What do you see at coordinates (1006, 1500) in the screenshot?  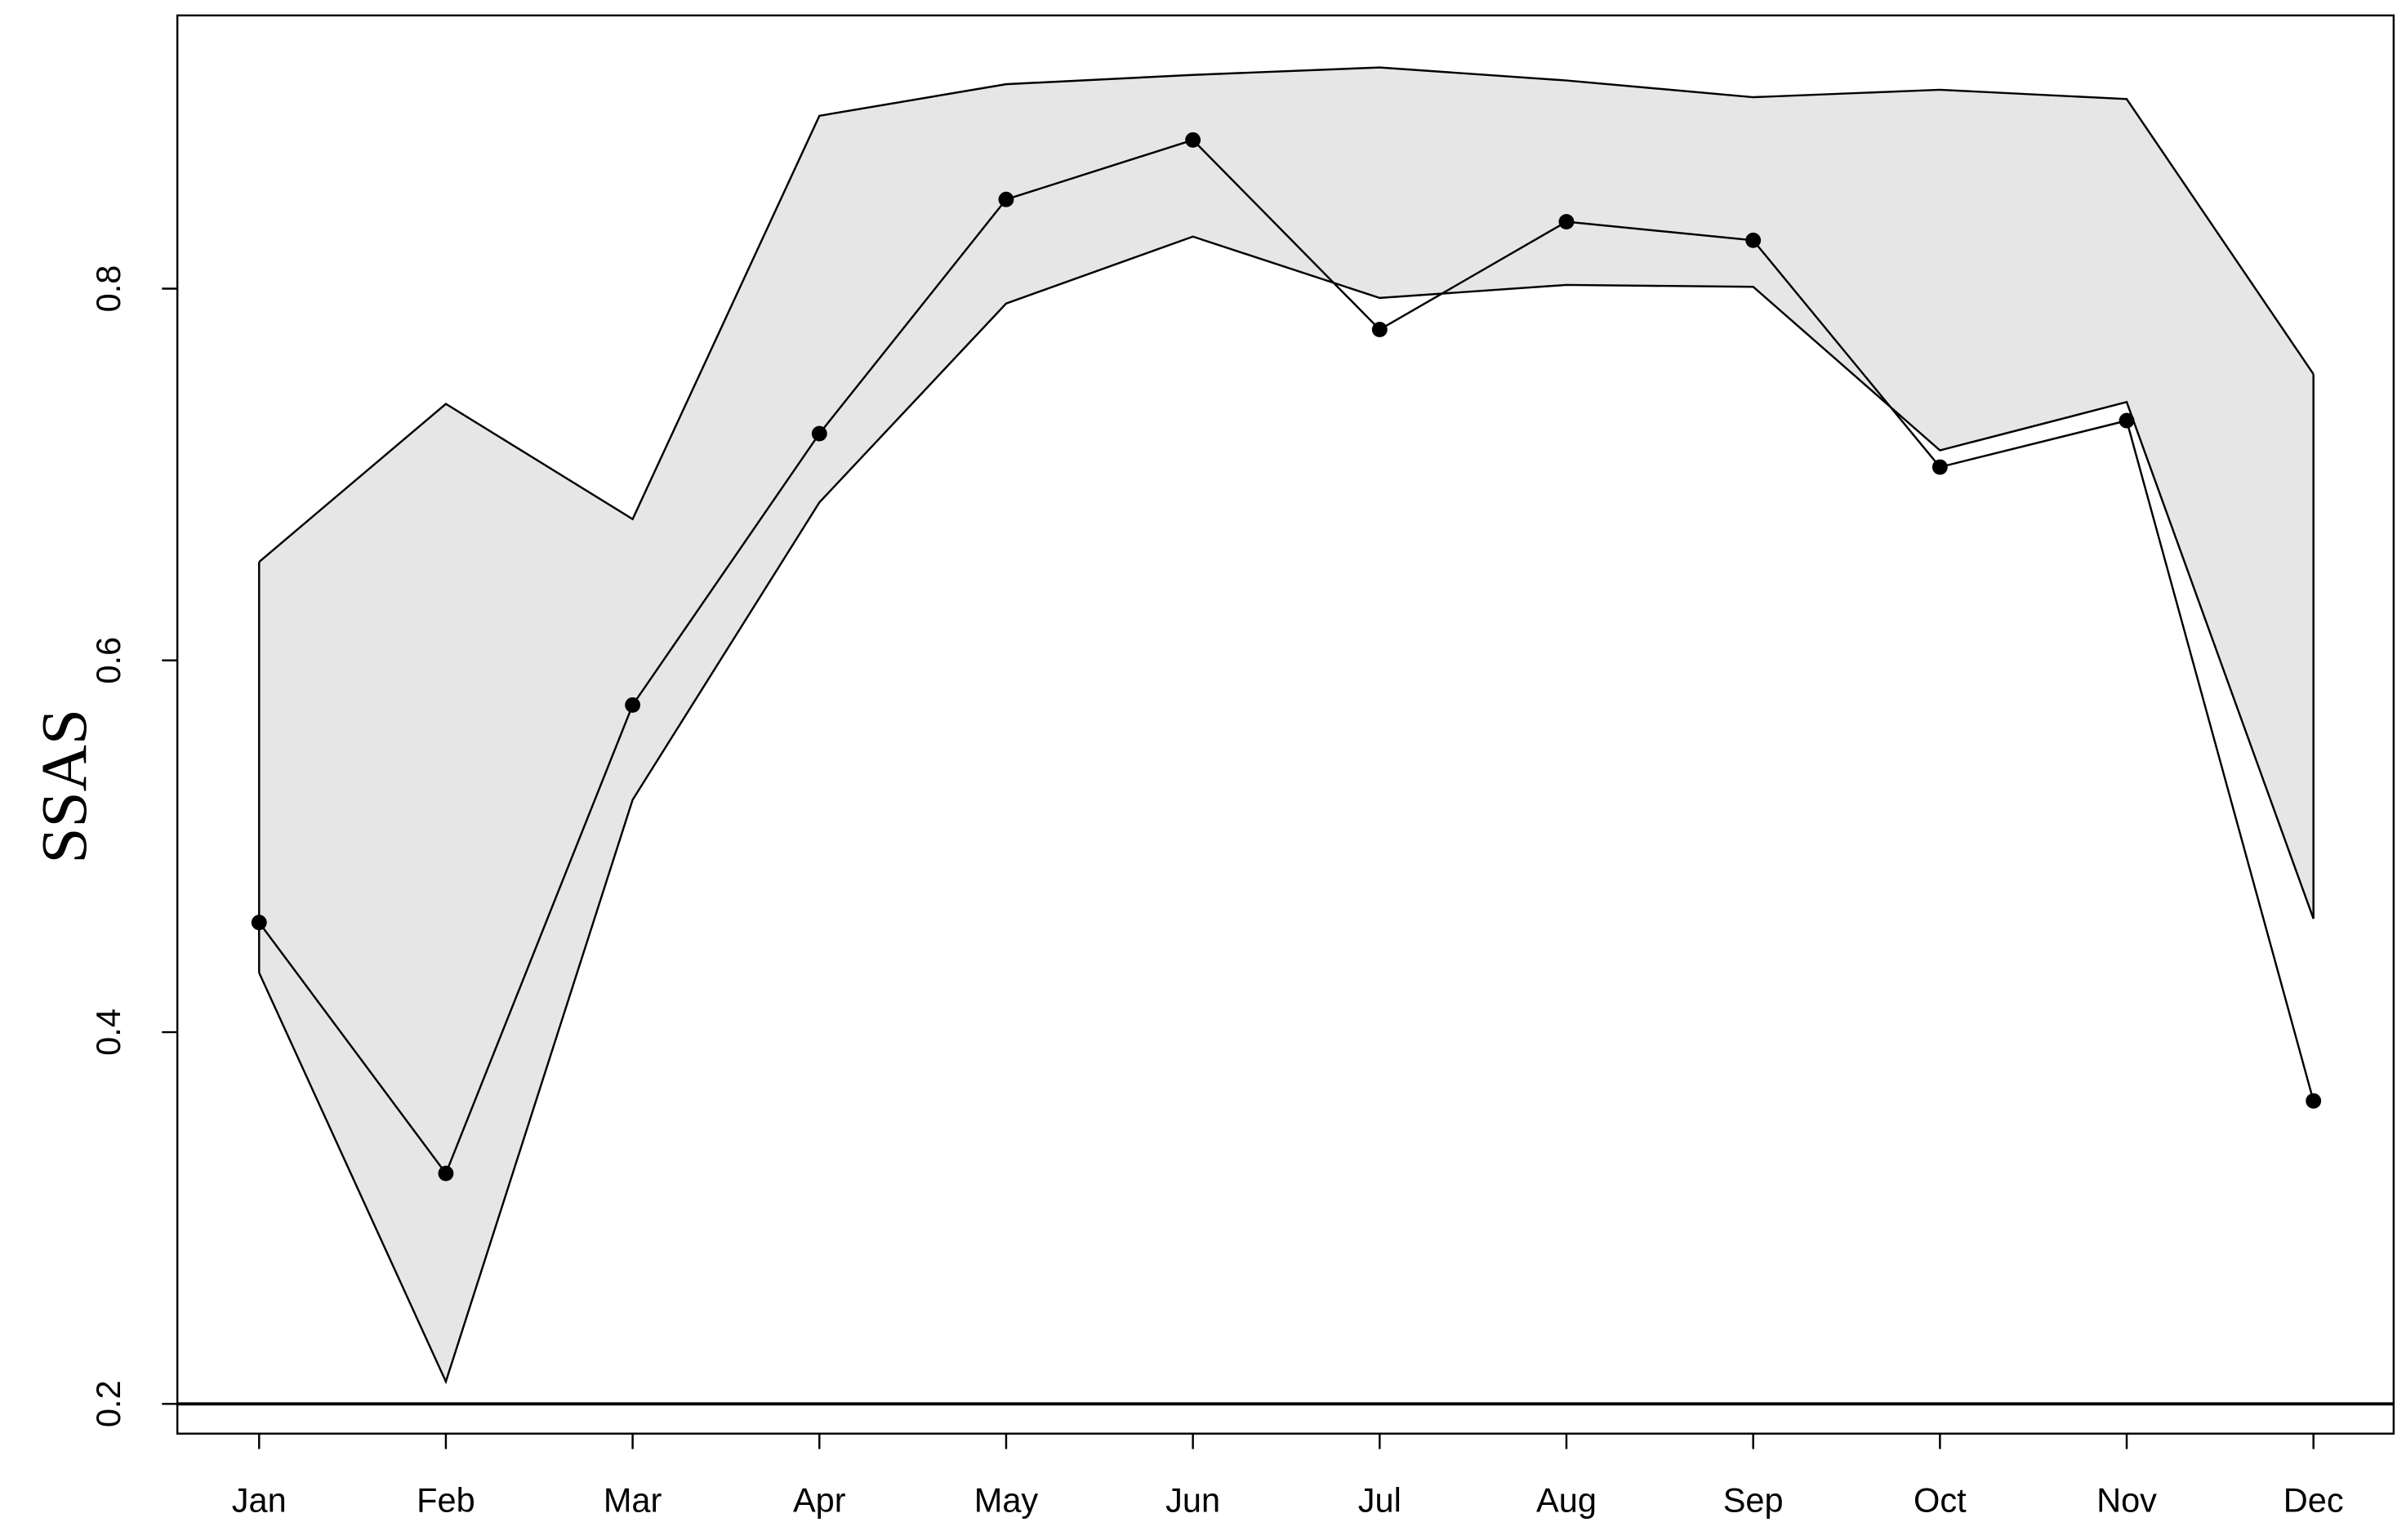 I see `x-tick-label: May` at bounding box center [1006, 1500].